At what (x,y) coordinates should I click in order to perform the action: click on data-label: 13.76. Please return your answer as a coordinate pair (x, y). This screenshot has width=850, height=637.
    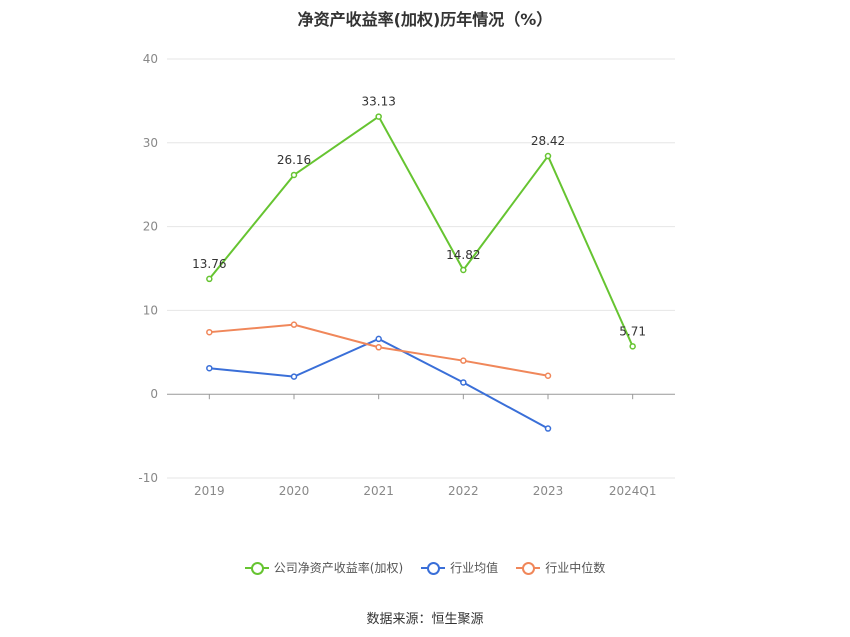
    Looking at the image, I should click on (209, 264).